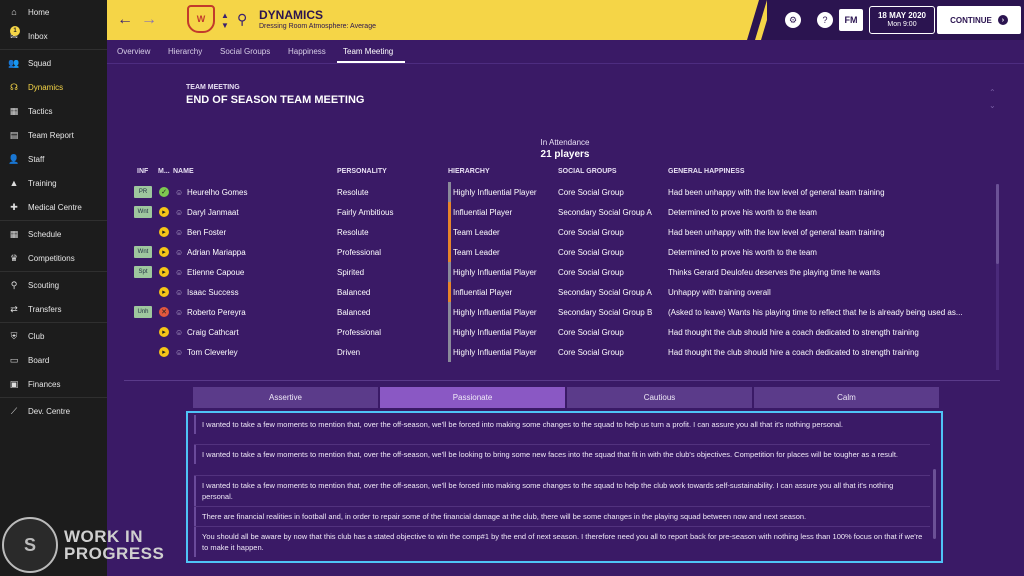  What do you see at coordinates (53, 183) in the screenshot?
I see `sidebar-item-training: ▲ Training` at bounding box center [53, 183].